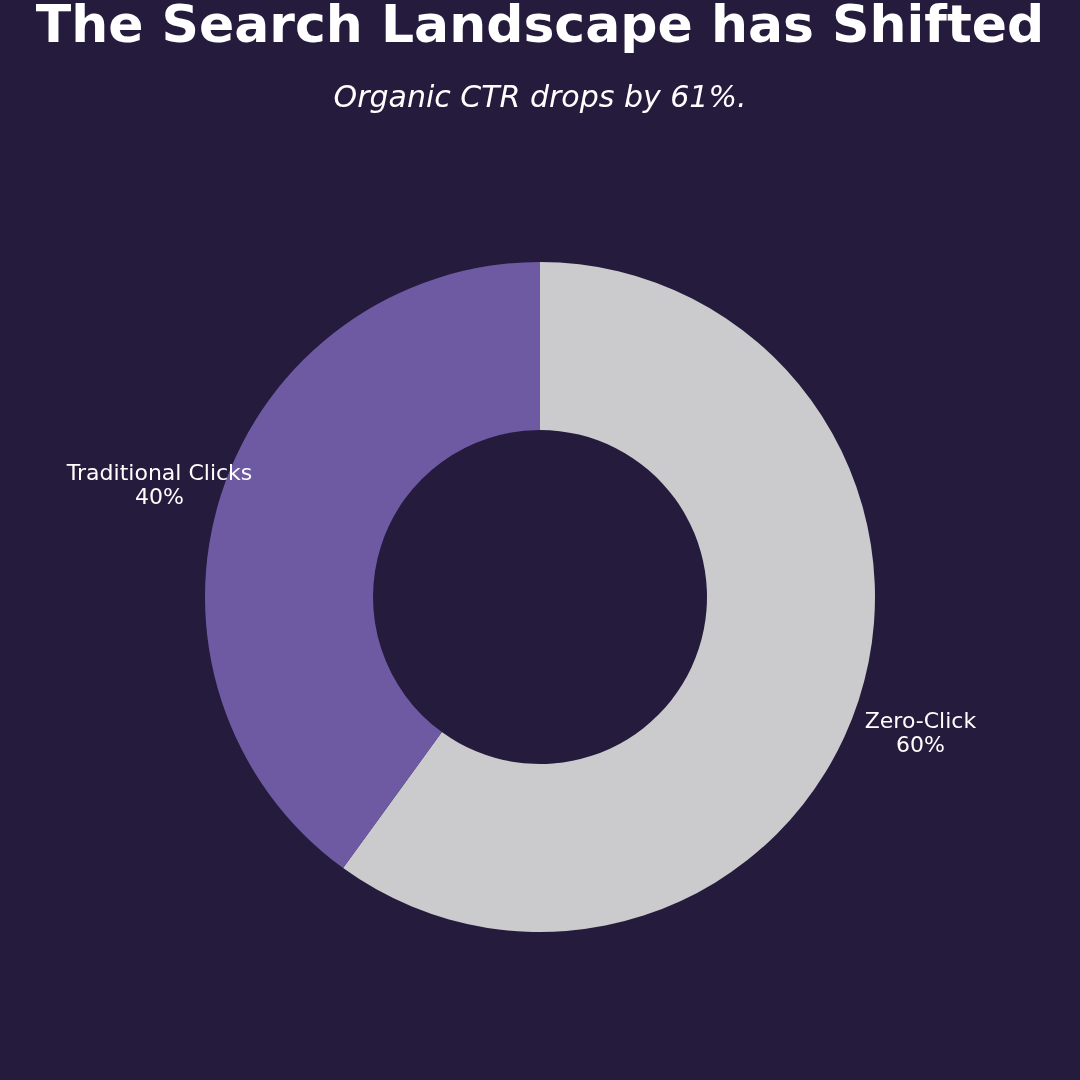 This screenshot has width=1080, height=1080. Describe the element at coordinates (920, 744) in the screenshot. I see `data-label: 60%` at that location.